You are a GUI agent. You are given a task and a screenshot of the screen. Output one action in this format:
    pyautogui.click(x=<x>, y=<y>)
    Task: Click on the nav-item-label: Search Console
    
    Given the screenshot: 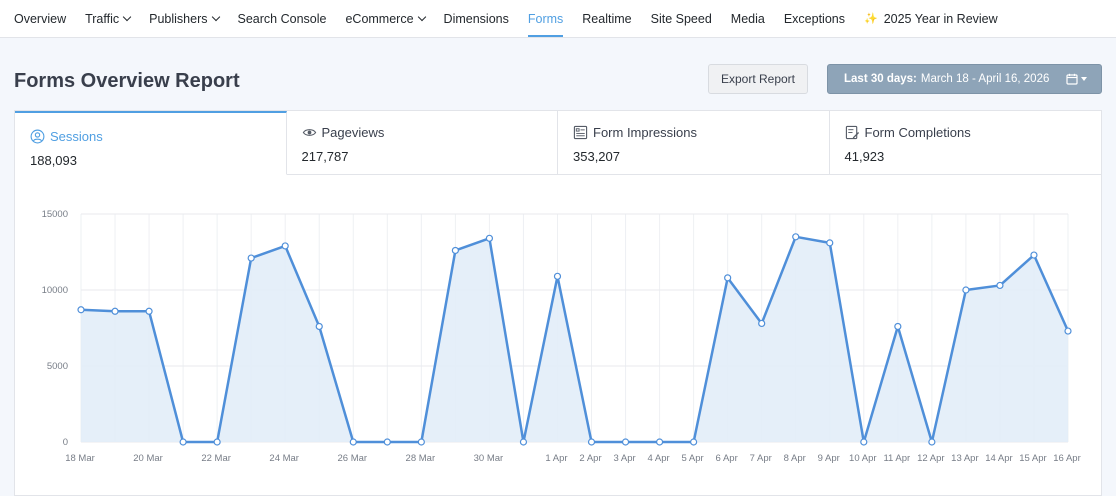 What is the action you would take?
    pyautogui.click(x=282, y=18)
    